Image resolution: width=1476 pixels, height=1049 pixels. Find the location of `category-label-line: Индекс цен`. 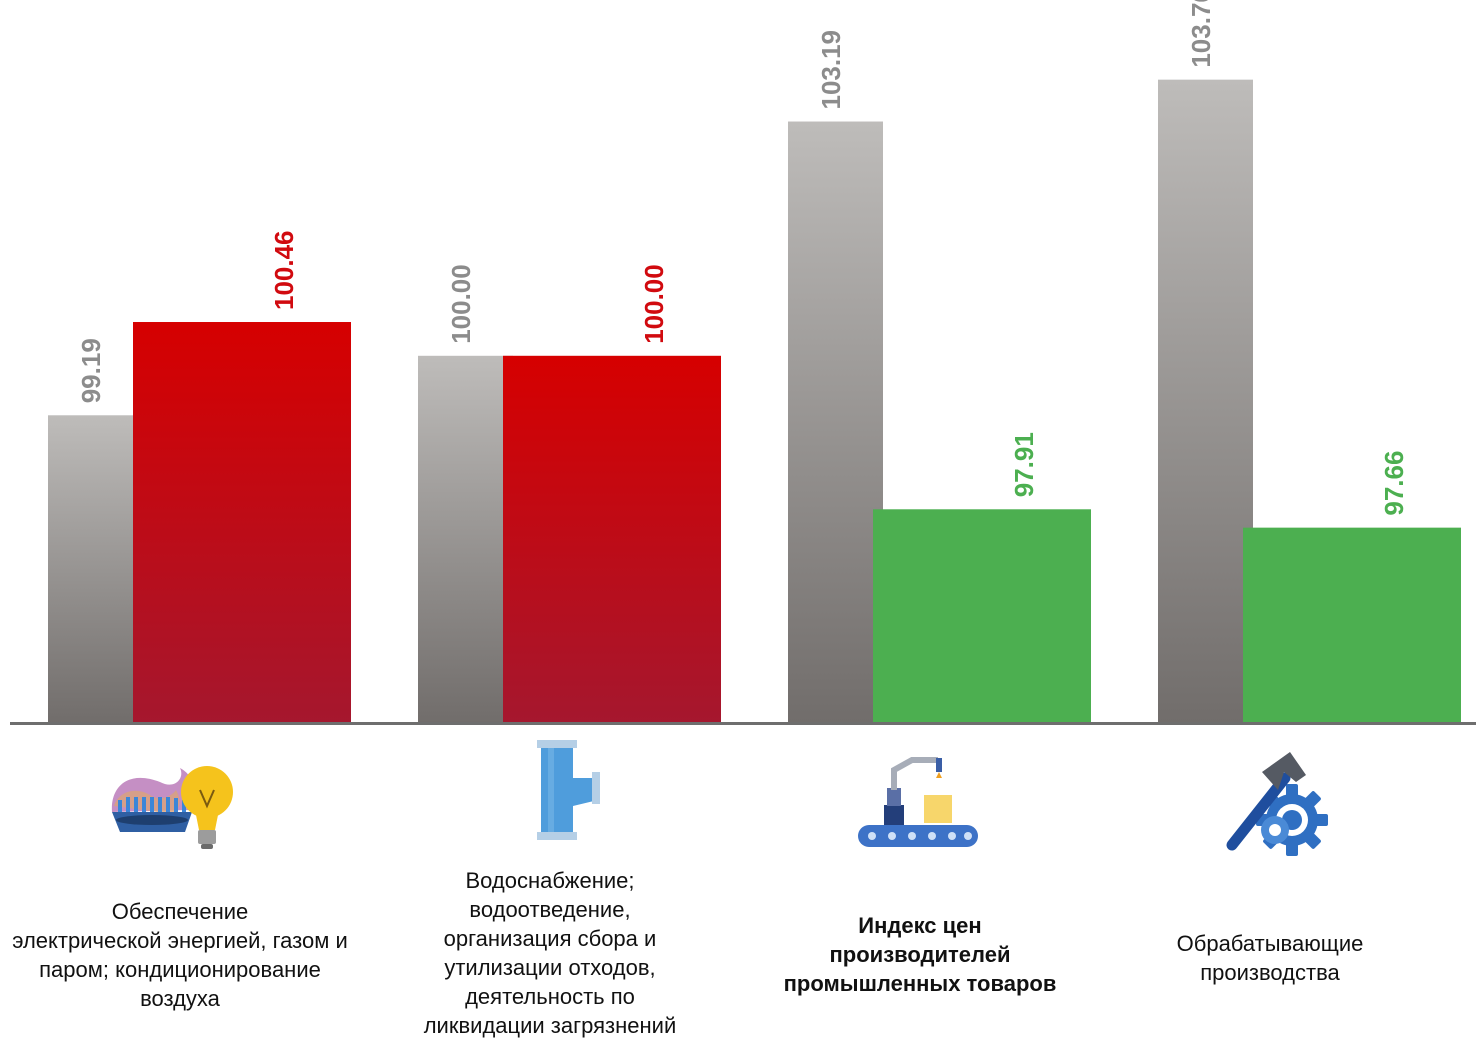

category-label-line: Индекс цен is located at coordinates (920, 925).